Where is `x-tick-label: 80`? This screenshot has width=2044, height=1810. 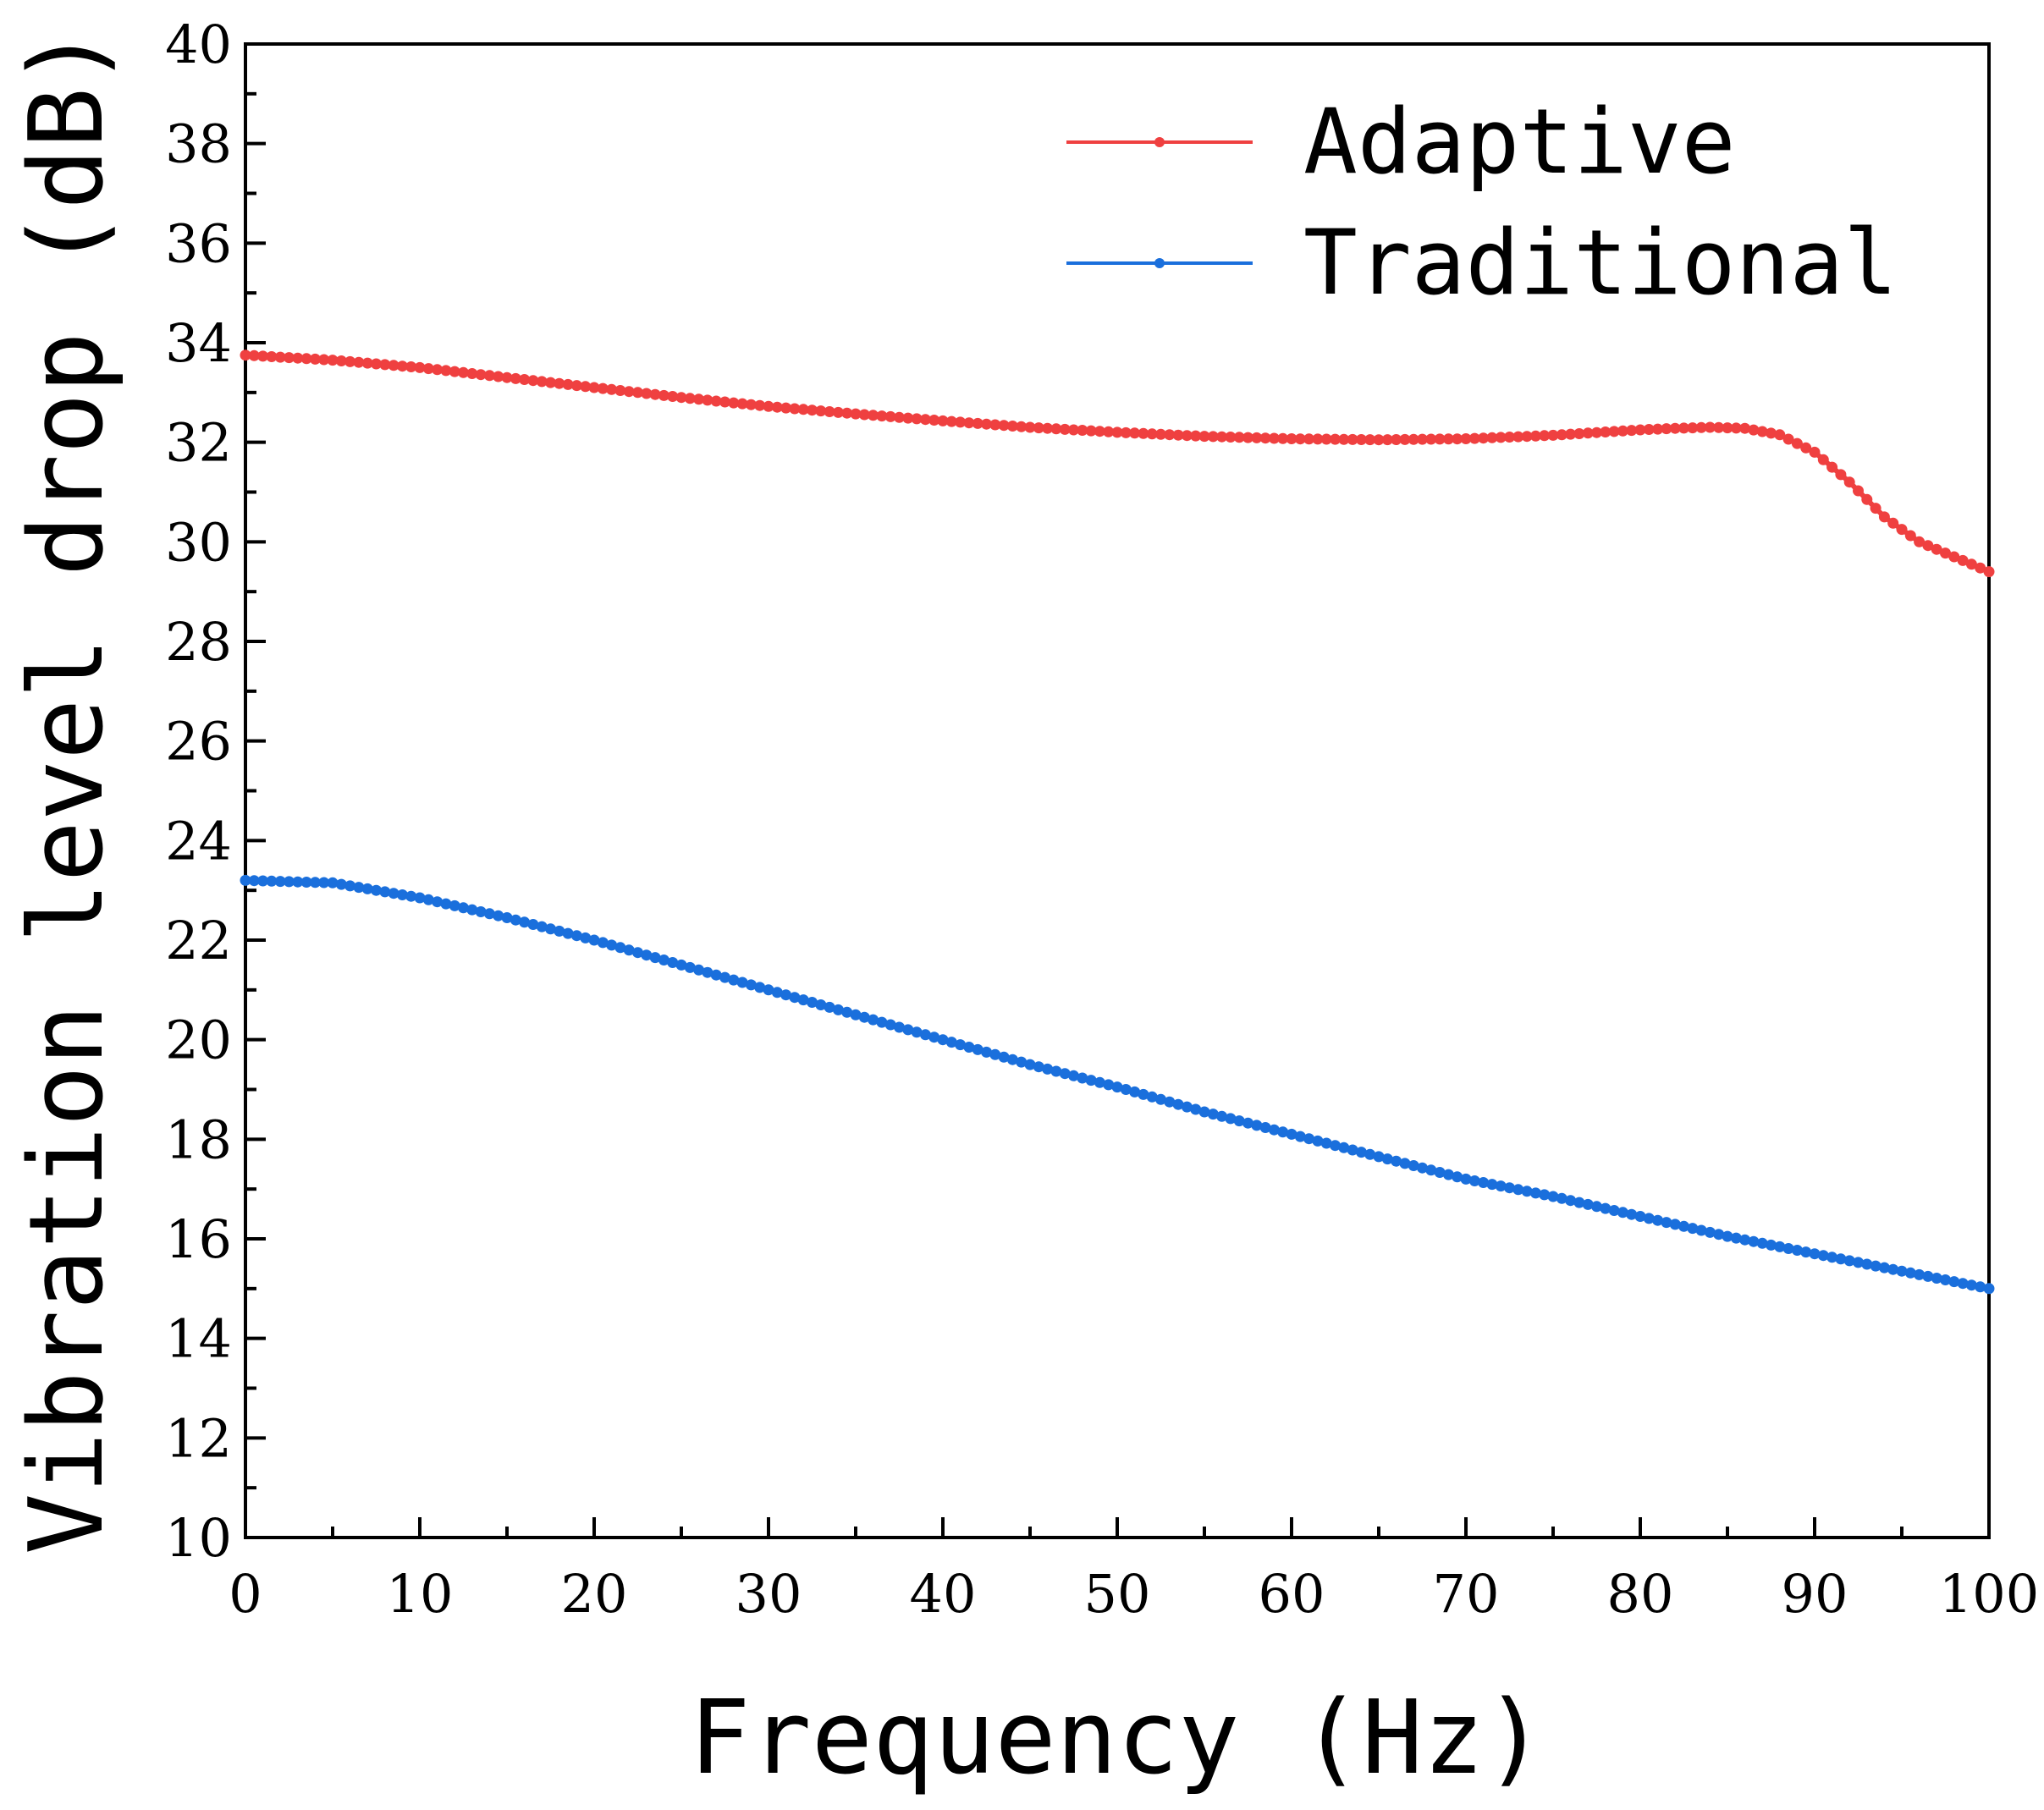
x-tick-label: 80 is located at coordinates (1640, 1594).